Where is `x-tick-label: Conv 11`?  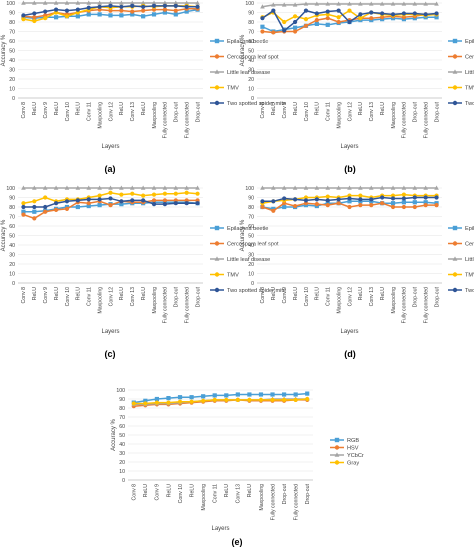
x-tick-label: Conv 11 is located at coordinates (90, 111).